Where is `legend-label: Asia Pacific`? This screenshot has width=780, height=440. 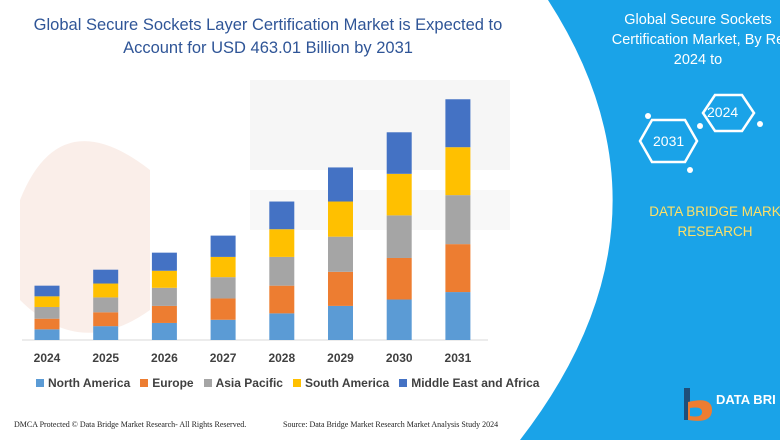 legend-label: Asia Pacific is located at coordinates (249, 383).